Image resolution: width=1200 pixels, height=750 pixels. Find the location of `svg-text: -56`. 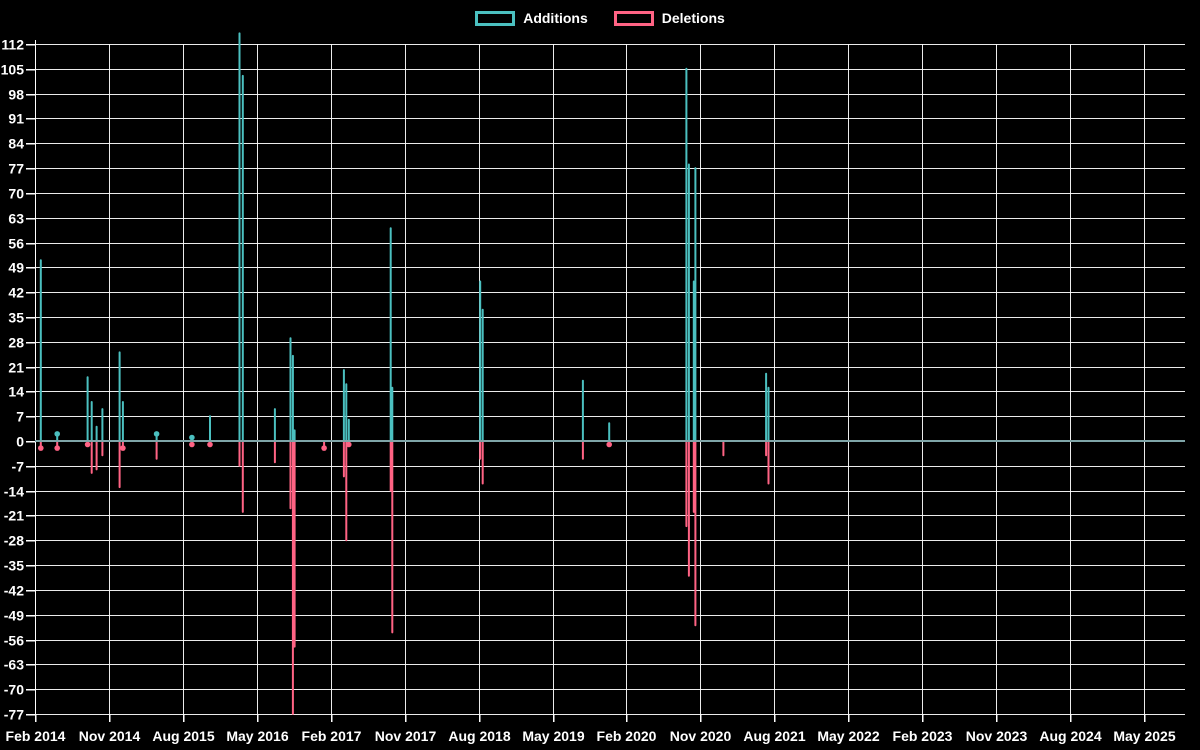

svg-text: -56 is located at coordinates (14, 641).